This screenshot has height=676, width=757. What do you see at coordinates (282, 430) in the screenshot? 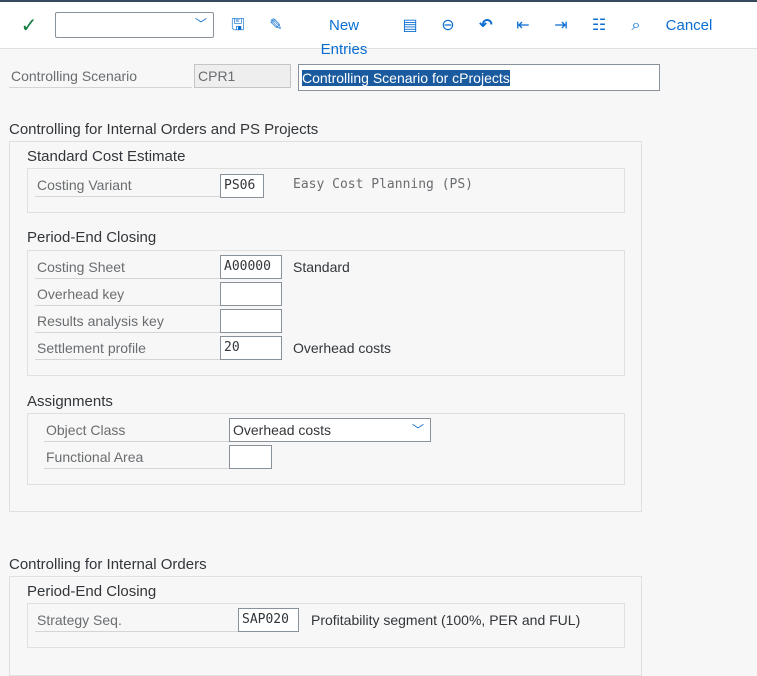
I see `object-class-value: Overhead costs` at bounding box center [282, 430].